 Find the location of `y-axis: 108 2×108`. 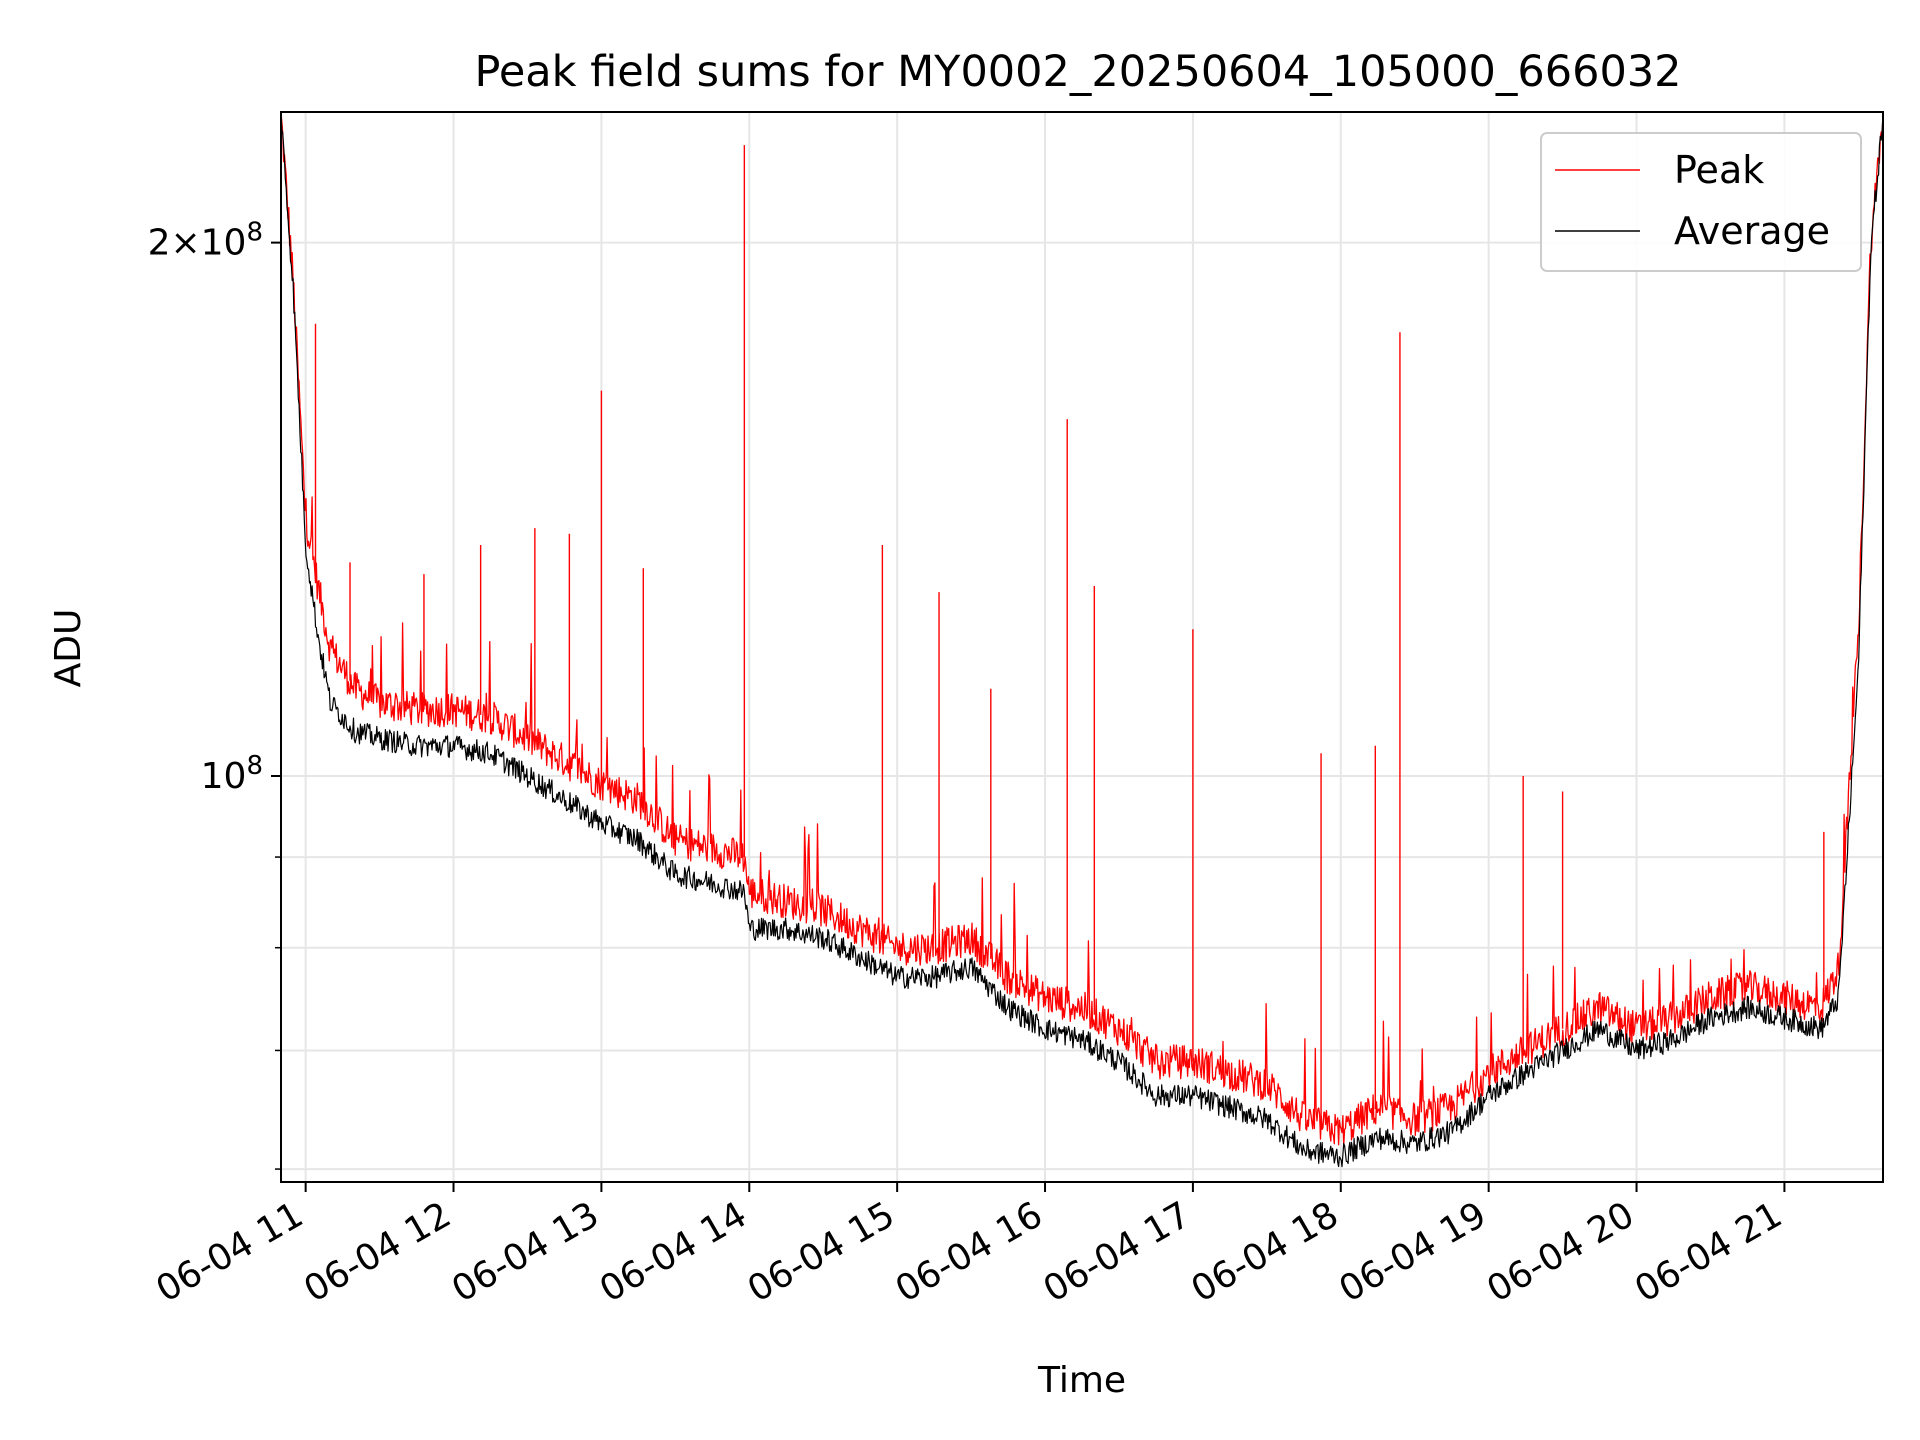

y-axis: 108 2×108 is located at coordinates (214, 694).